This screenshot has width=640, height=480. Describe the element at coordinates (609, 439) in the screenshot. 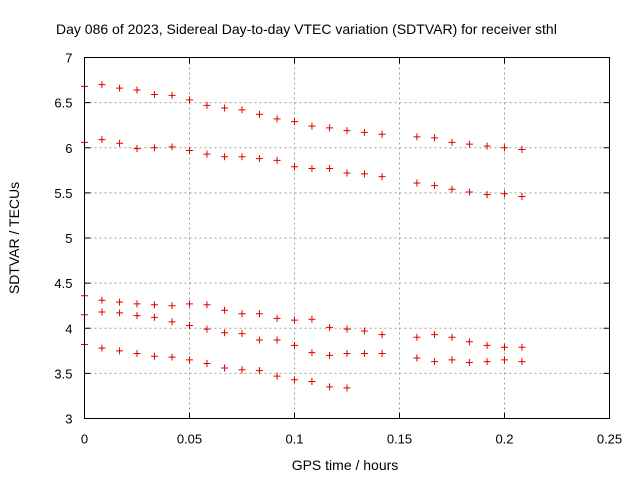

I see `x-tick-label: 0.25` at that location.